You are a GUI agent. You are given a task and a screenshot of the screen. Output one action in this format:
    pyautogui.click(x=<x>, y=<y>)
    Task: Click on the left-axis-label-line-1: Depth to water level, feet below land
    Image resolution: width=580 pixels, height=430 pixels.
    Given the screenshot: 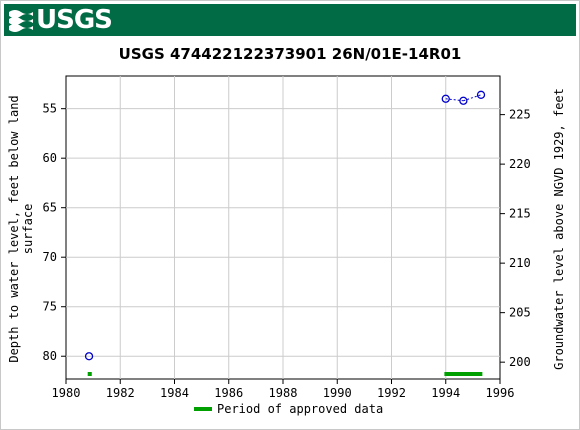 What is the action you would take?
    pyautogui.click(x=14, y=228)
    